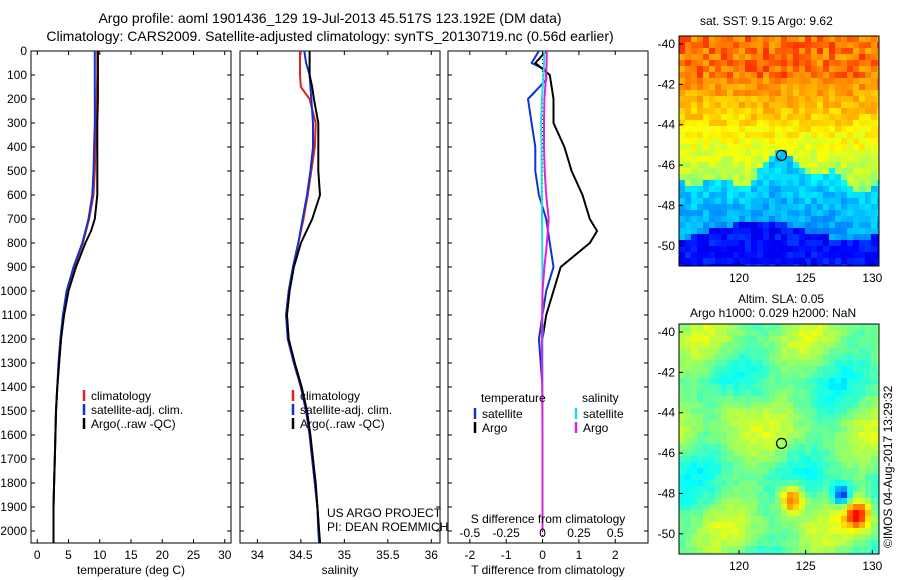  Describe the element at coordinates (121, 396) in the screenshot. I see `legend-label-climatology: climatology` at that location.